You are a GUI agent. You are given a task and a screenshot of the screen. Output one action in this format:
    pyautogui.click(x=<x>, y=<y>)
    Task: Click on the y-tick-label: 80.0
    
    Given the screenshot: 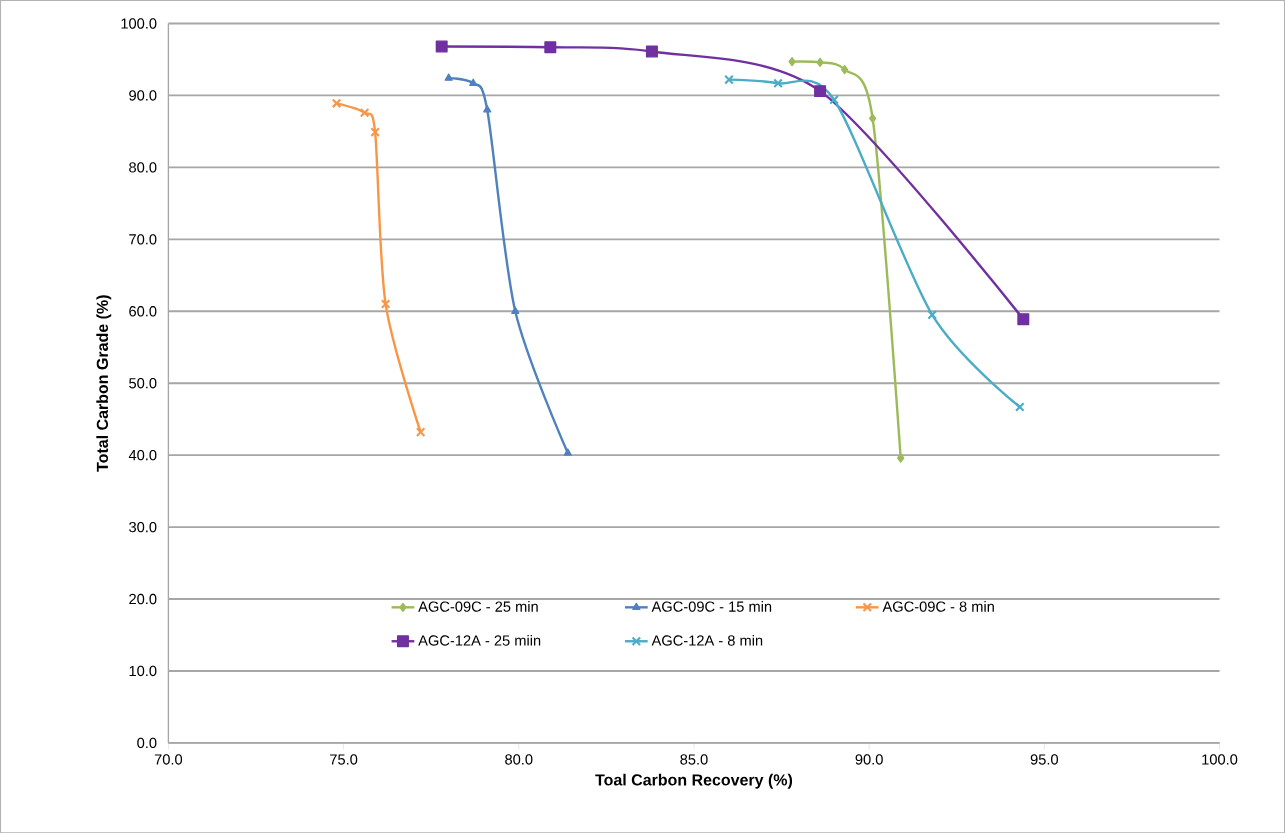 What is the action you would take?
    pyautogui.click(x=143, y=167)
    